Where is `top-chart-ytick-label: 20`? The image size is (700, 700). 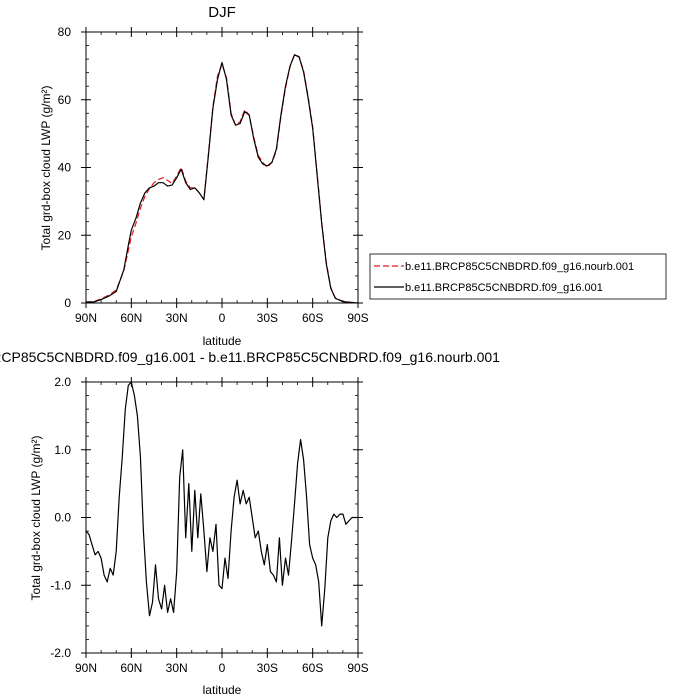 top-chart-ytick-label: 20 is located at coordinates (65, 235).